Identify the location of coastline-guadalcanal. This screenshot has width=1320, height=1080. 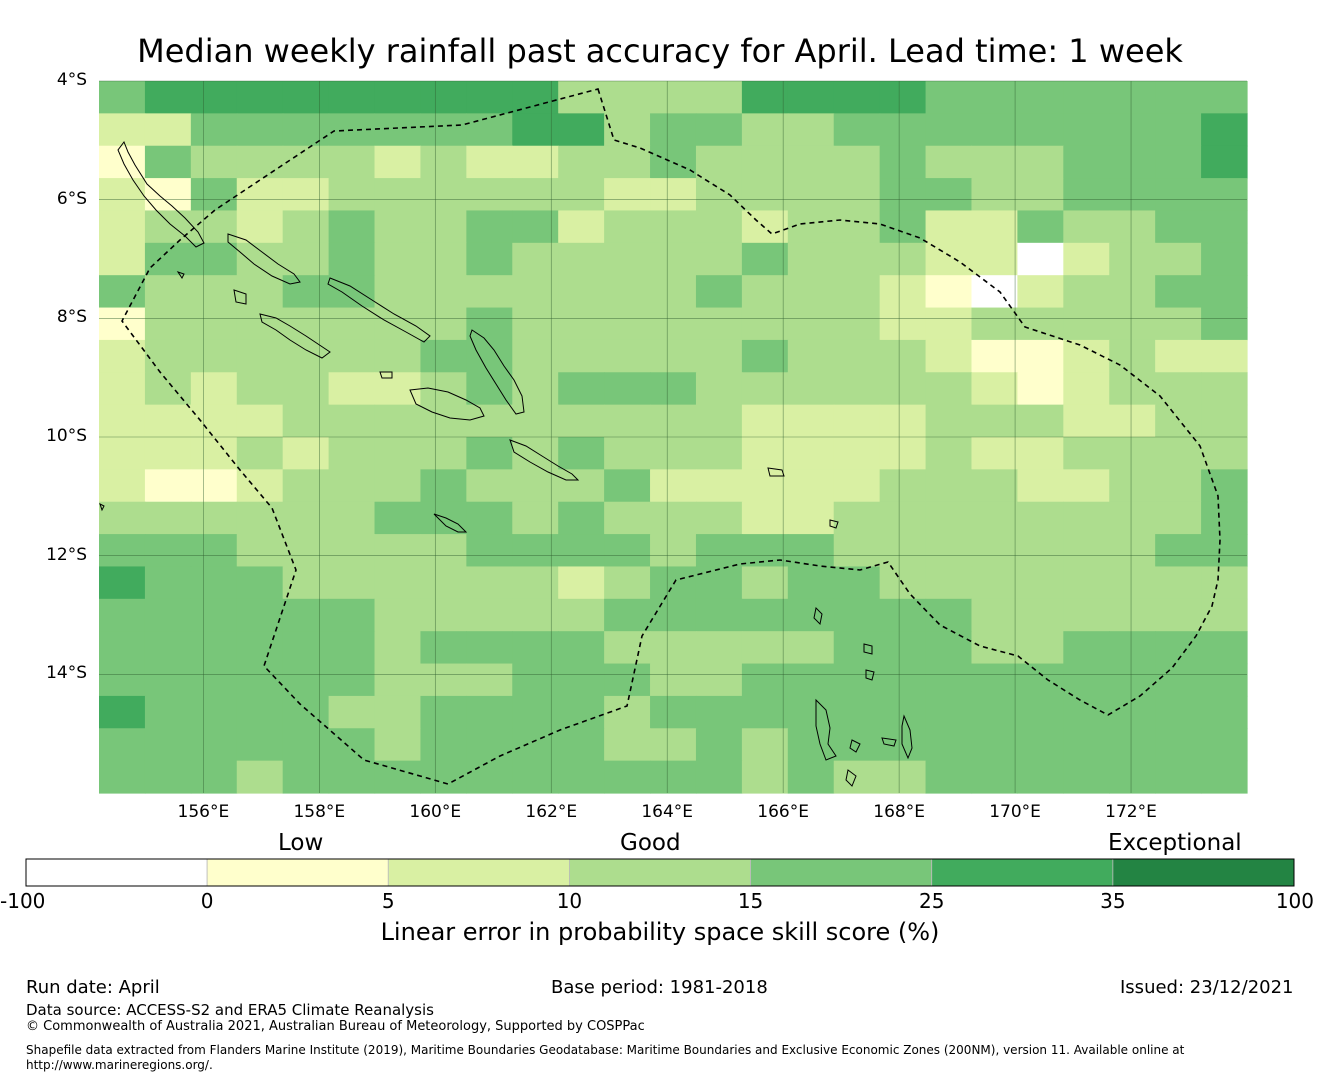
(447, 404).